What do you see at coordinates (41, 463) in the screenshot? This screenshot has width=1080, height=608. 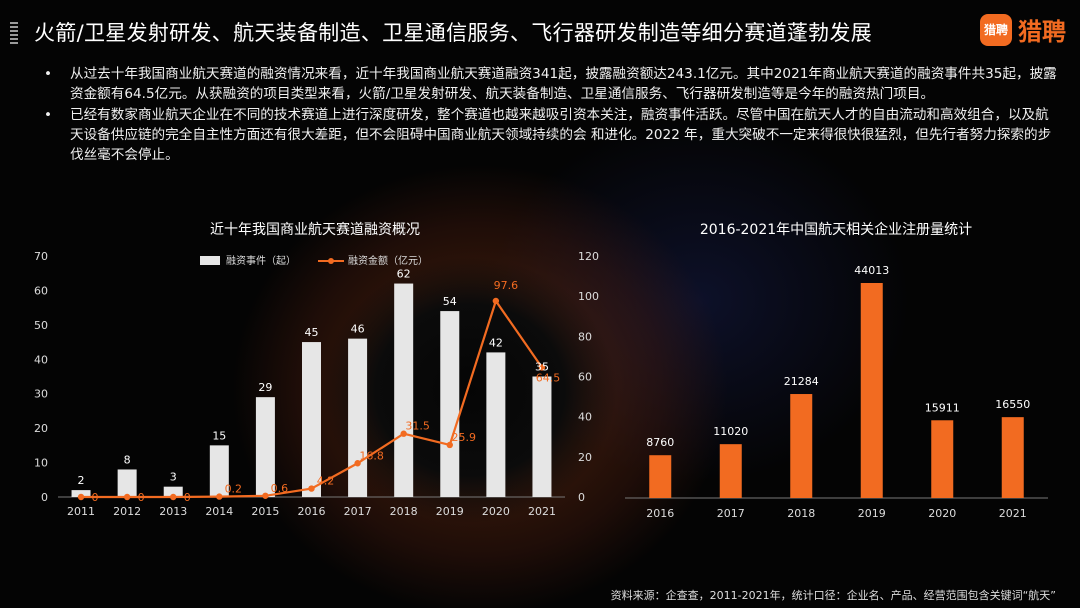 I see `y-left-tick-label: 10` at bounding box center [41, 463].